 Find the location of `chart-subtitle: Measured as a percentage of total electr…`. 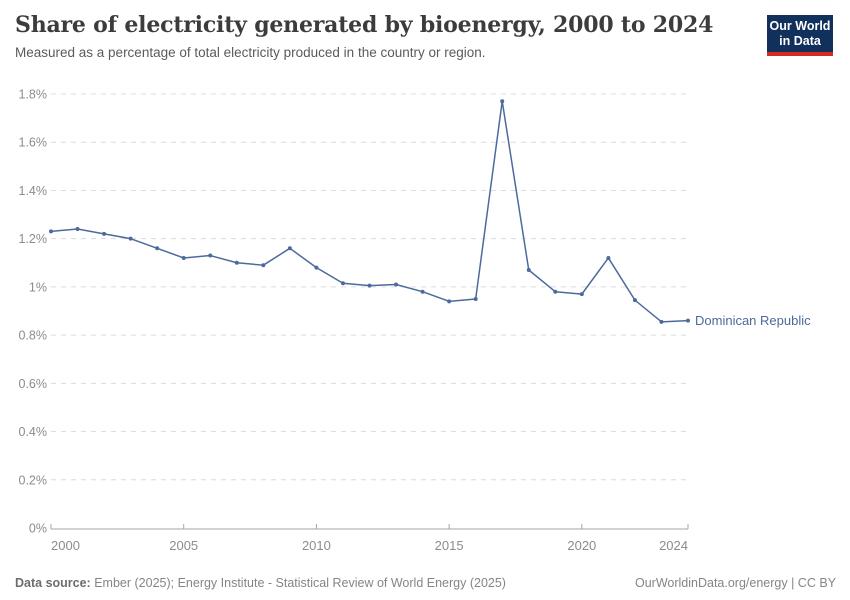

chart-subtitle: Measured as a percentage of total electr… is located at coordinates (250, 52).